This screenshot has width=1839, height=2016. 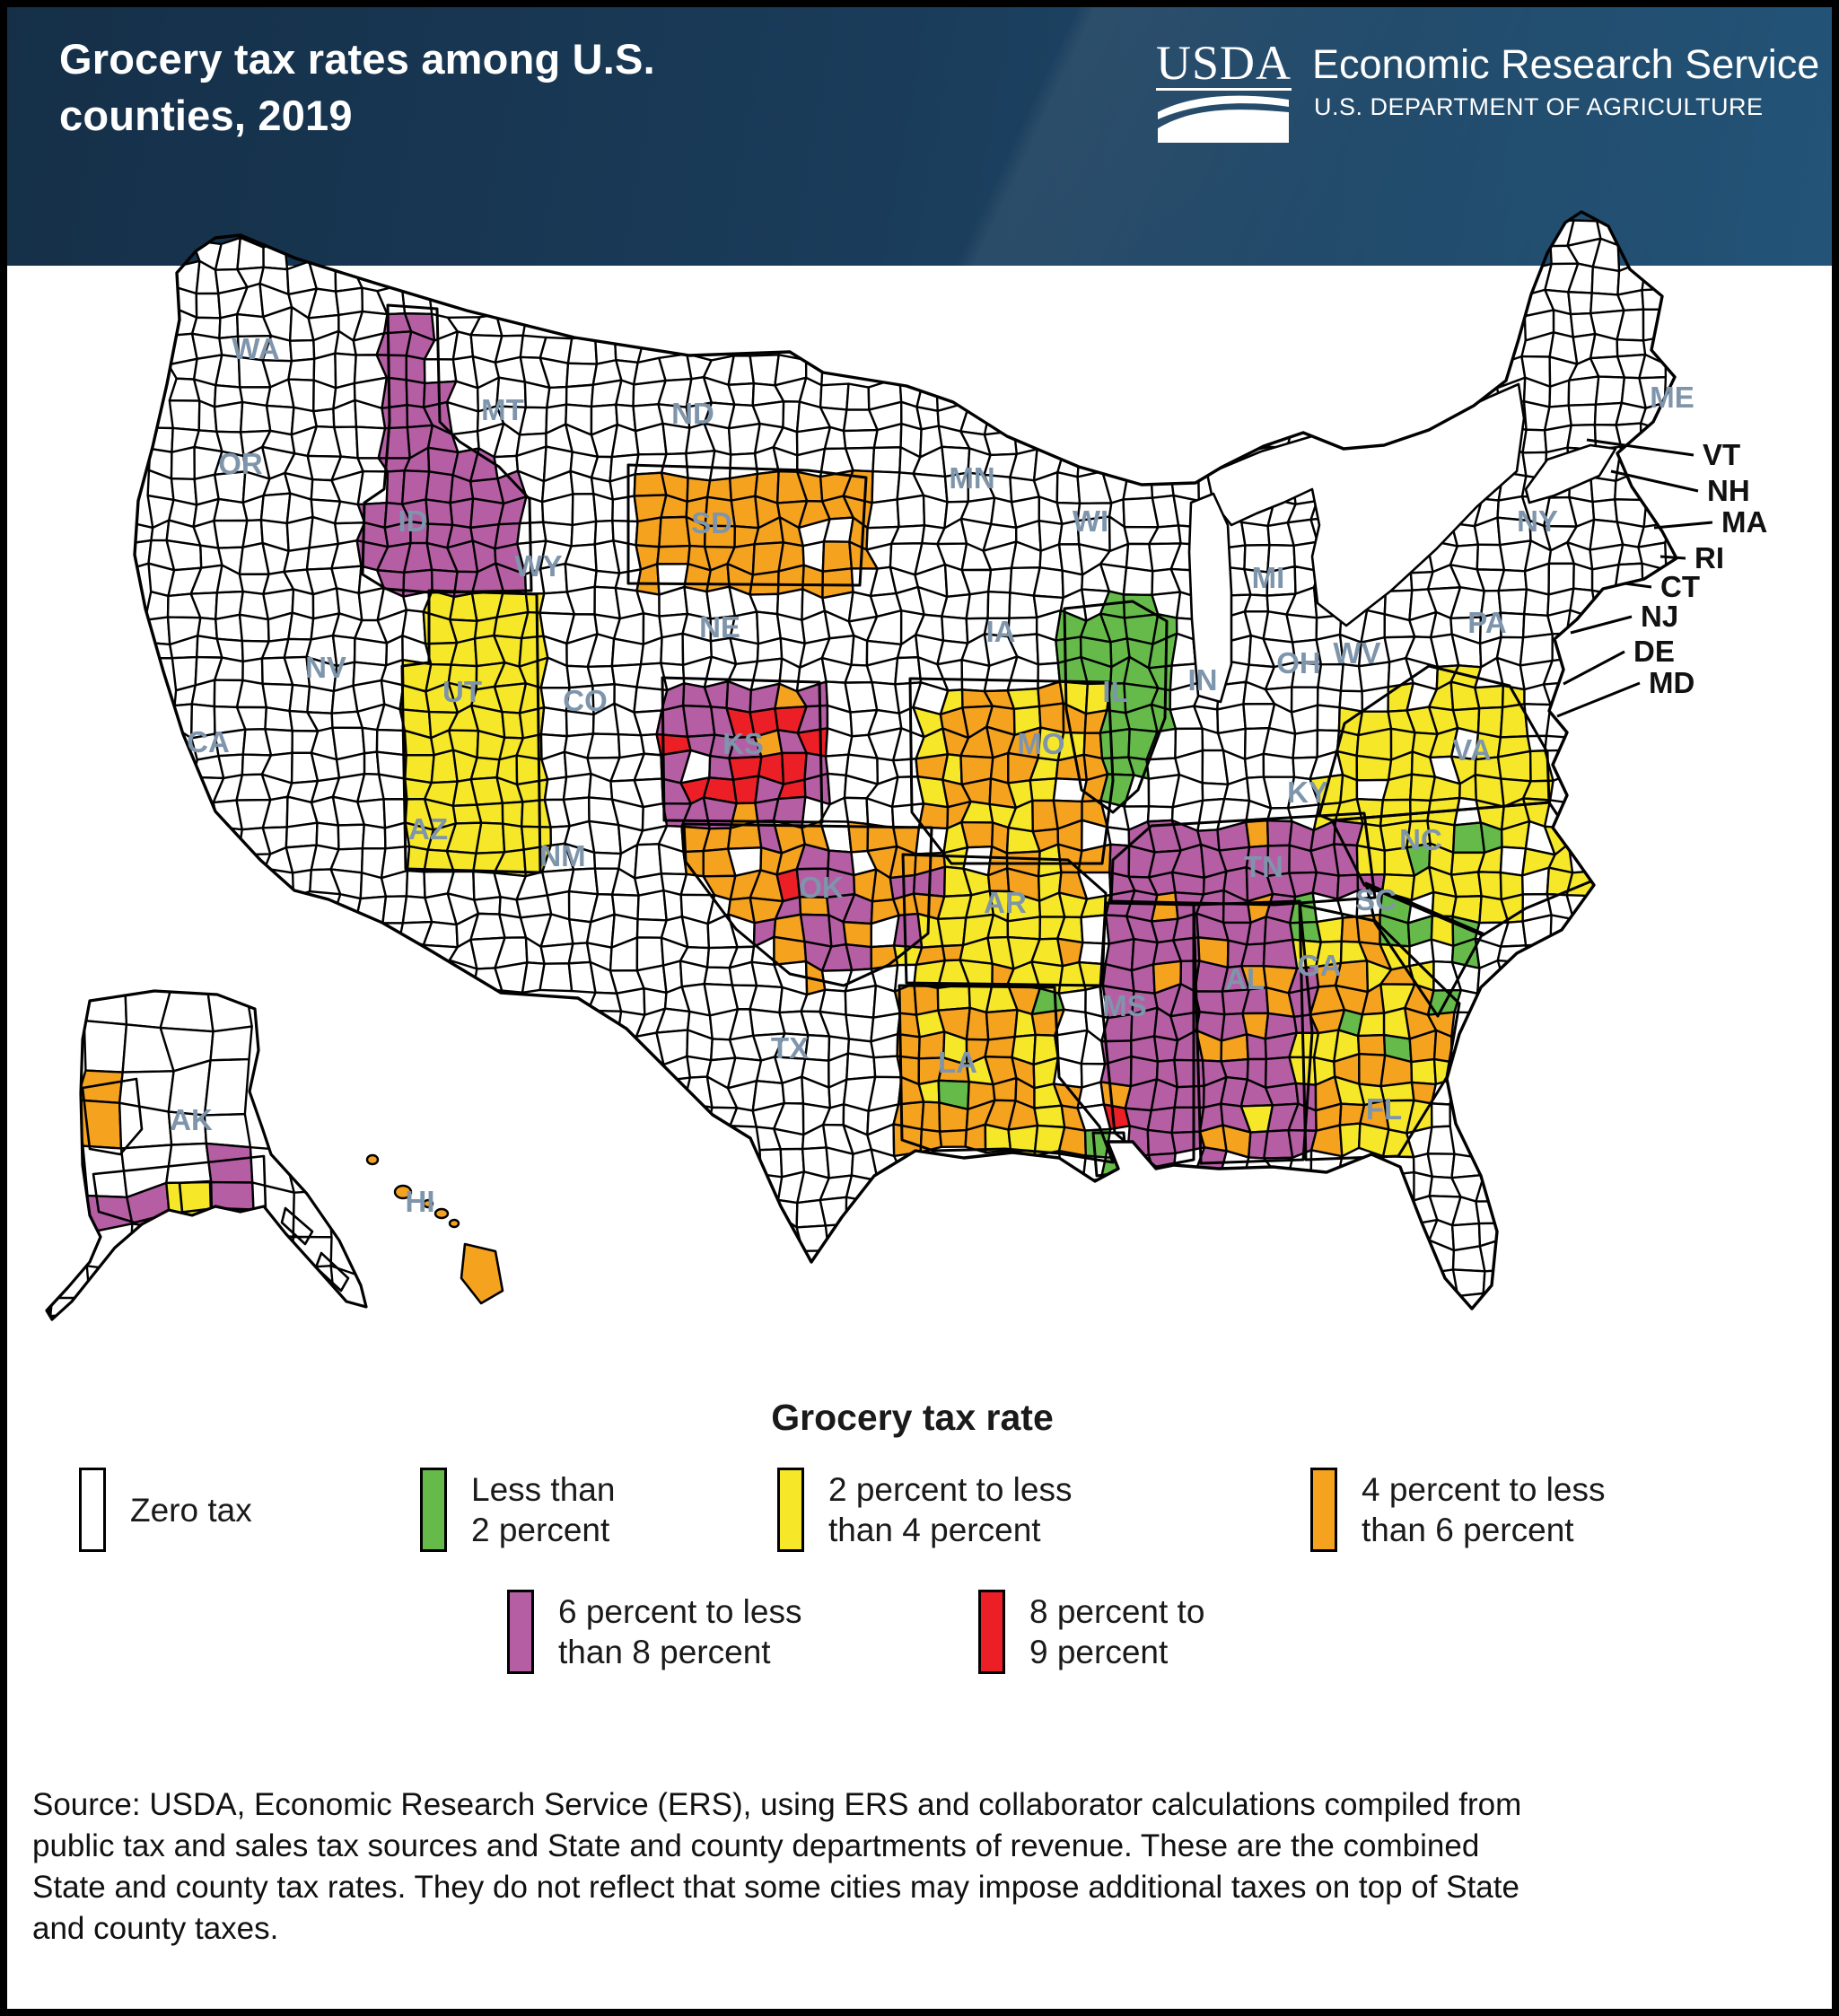 What do you see at coordinates (1472, 750) in the screenshot?
I see `state-label-va: VA` at bounding box center [1472, 750].